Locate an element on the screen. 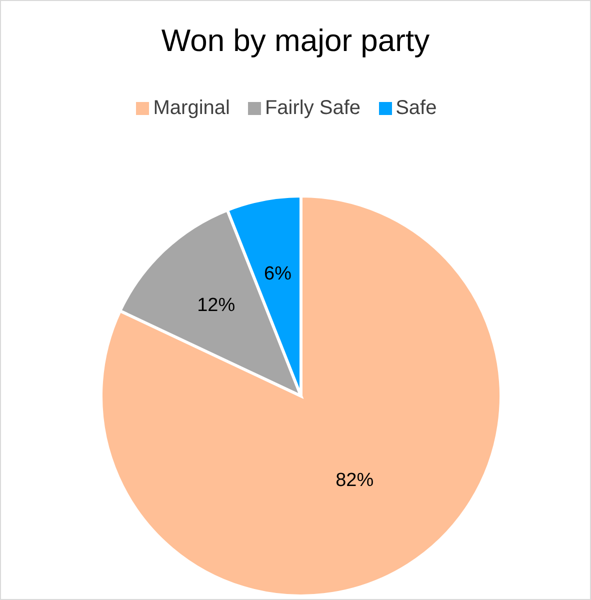 Image resolution: width=591 pixels, height=600 pixels. legend-label: Marginal is located at coordinates (191, 108).